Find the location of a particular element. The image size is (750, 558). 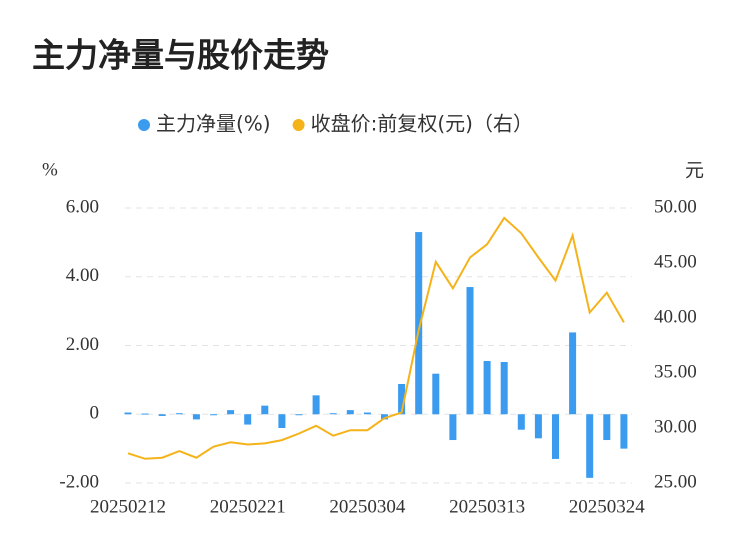

x-tick-label: 20250304 is located at coordinates (367, 506).